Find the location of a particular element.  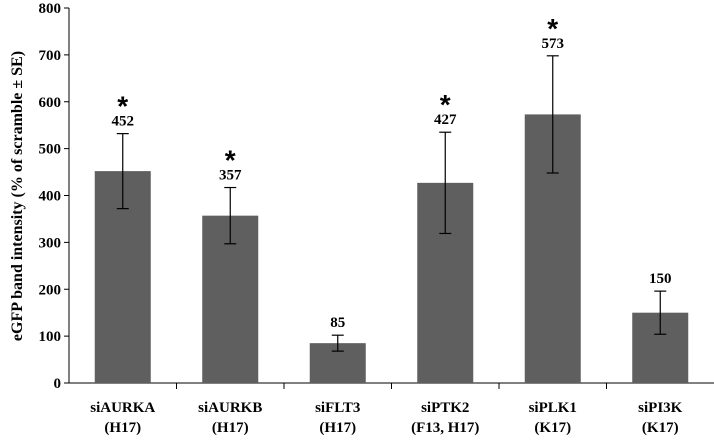

x-category-label: siPI3K is located at coordinates (660, 408).